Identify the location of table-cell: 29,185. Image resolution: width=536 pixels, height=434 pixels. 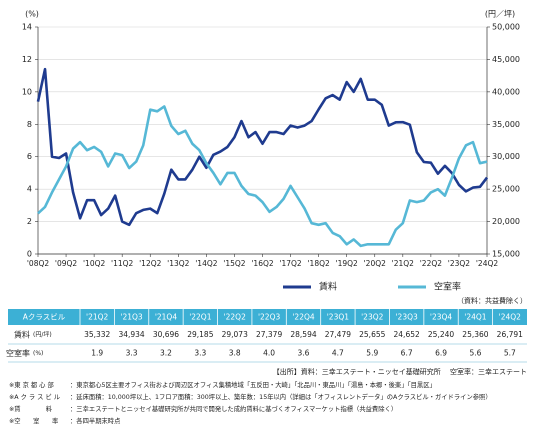
(200, 334).